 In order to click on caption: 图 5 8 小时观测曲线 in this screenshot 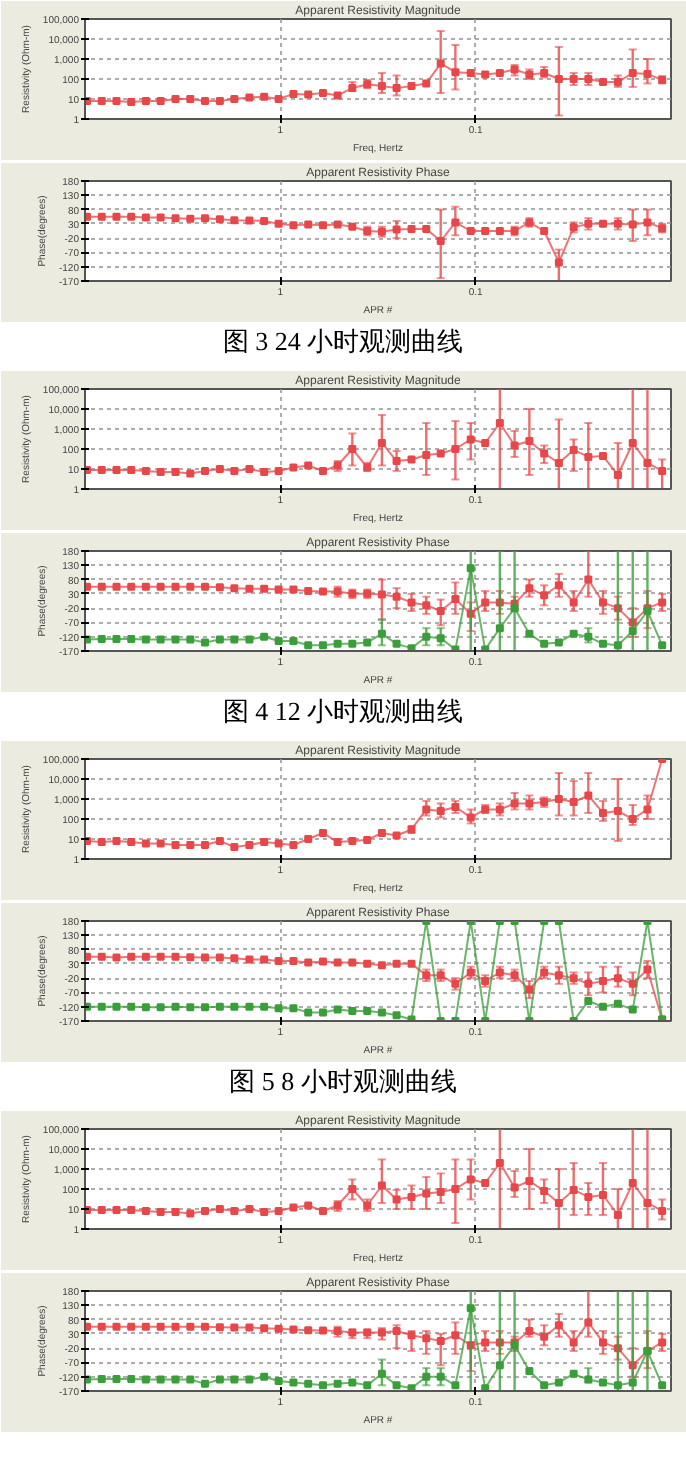, I will do `click(343, 1082)`.